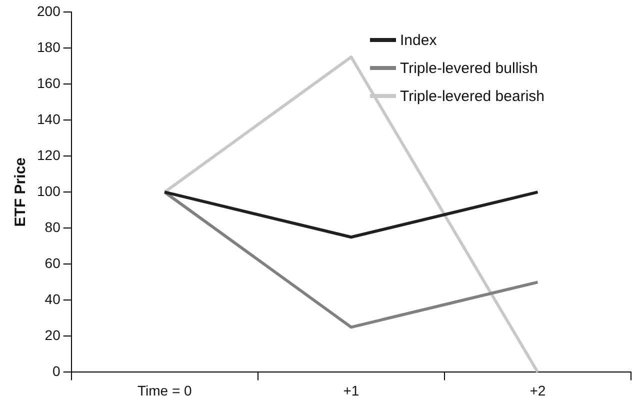  What do you see at coordinates (351, 390) in the screenshot?
I see `x-tick-label: +1` at bounding box center [351, 390].